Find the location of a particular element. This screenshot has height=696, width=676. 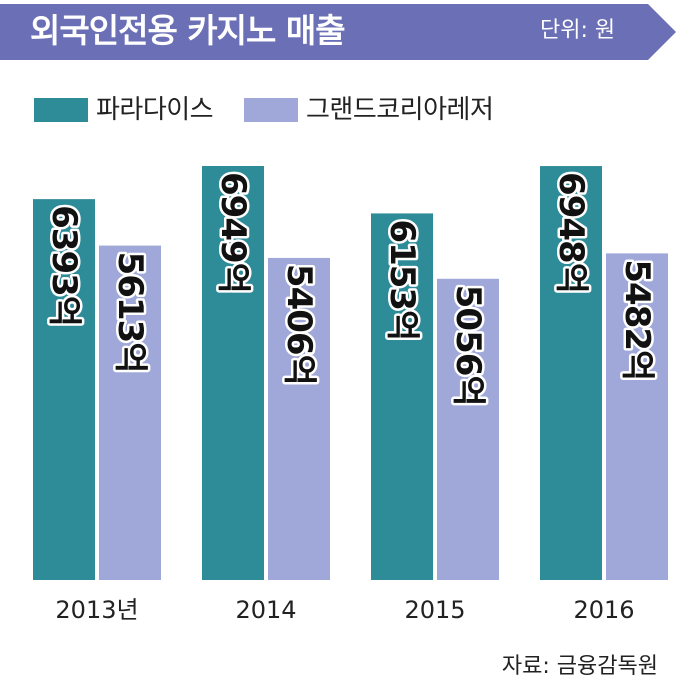

category-label-2: 2015 is located at coordinates (434, 610).